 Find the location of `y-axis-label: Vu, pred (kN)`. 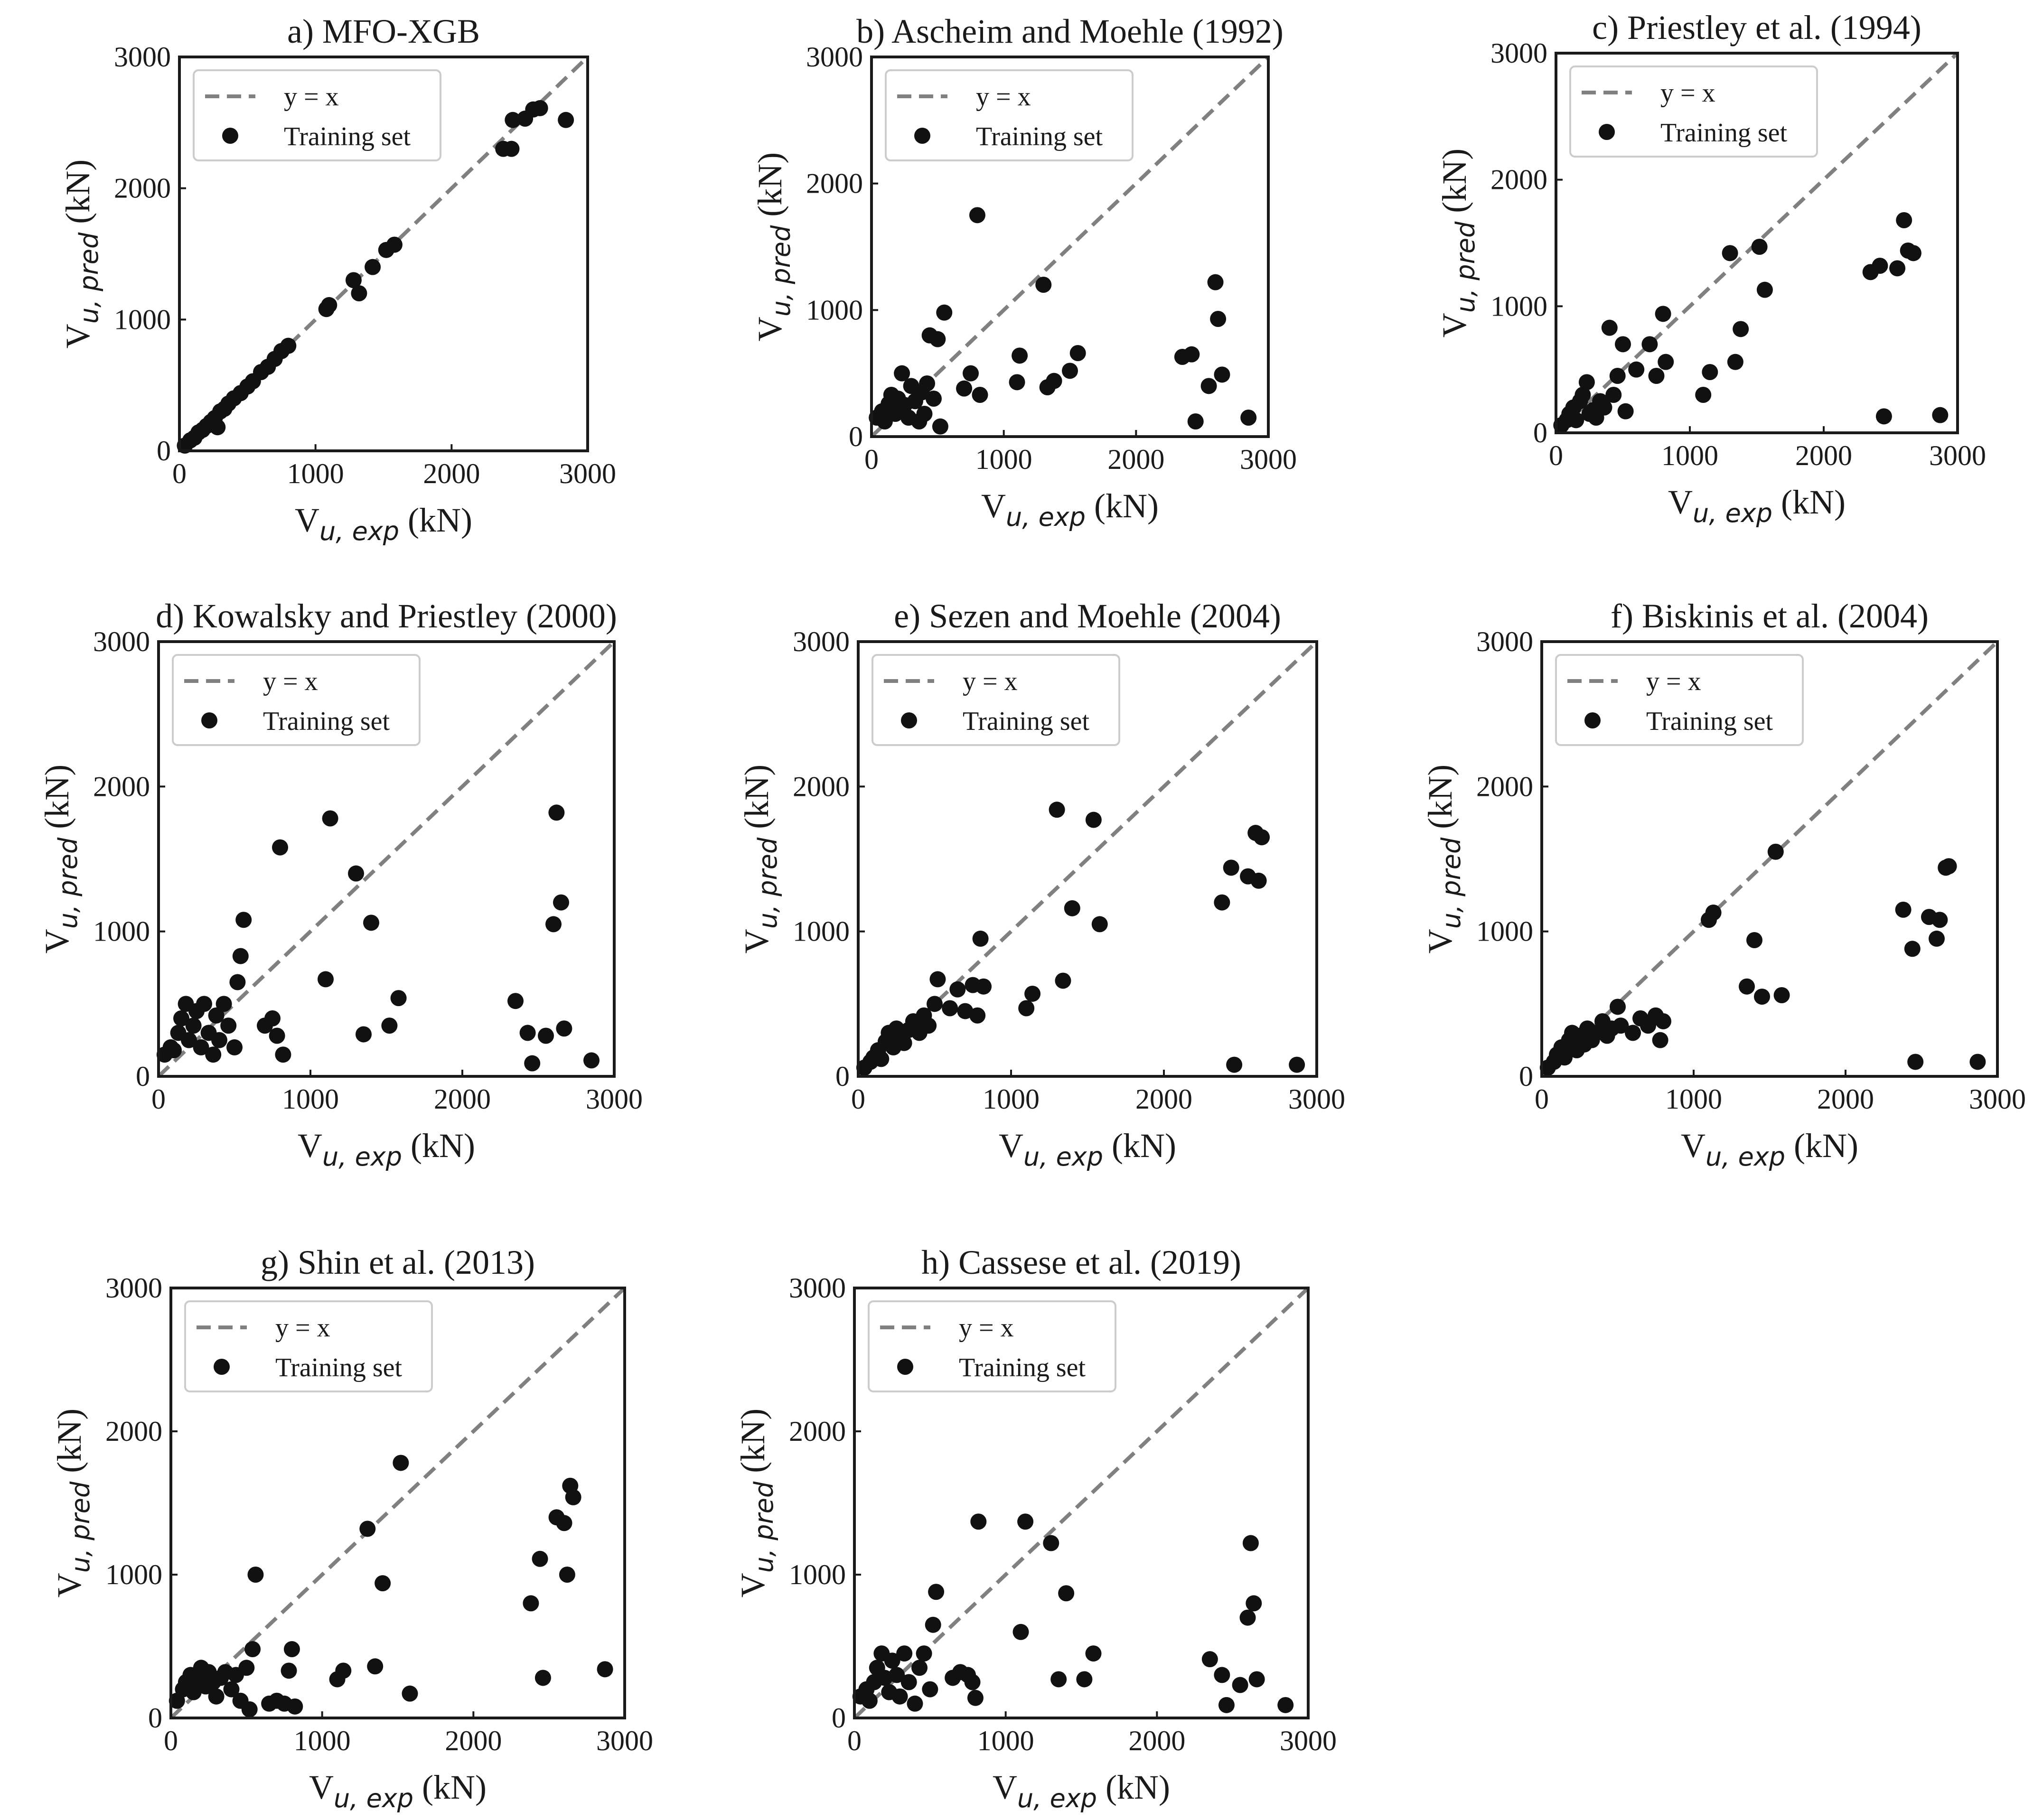

y-axis-label: Vu, pred (kN) is located at coordinates (760, 859).